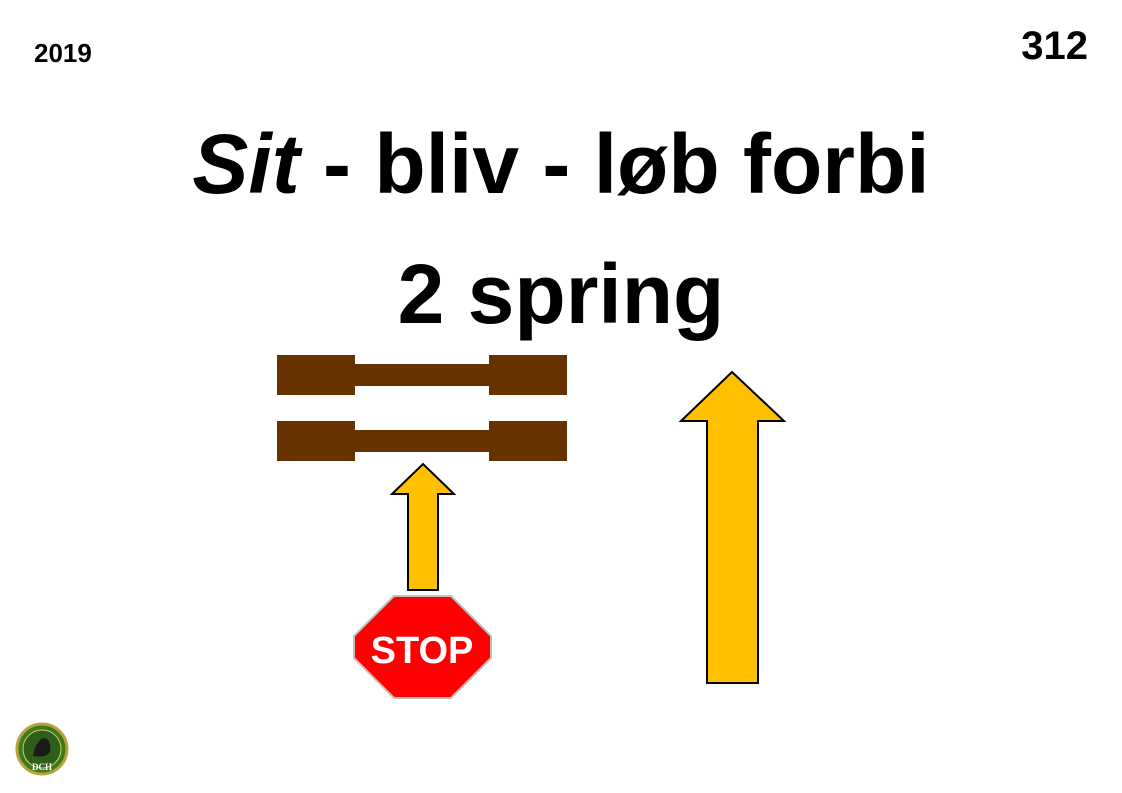 Image resolution: width=1122 pixels, height=793 pixels. What do you see at coordinates (614, 164) in the screenshot?
I see `title-rest: - bliv - løb forbi` at bounding box center [614, 164].